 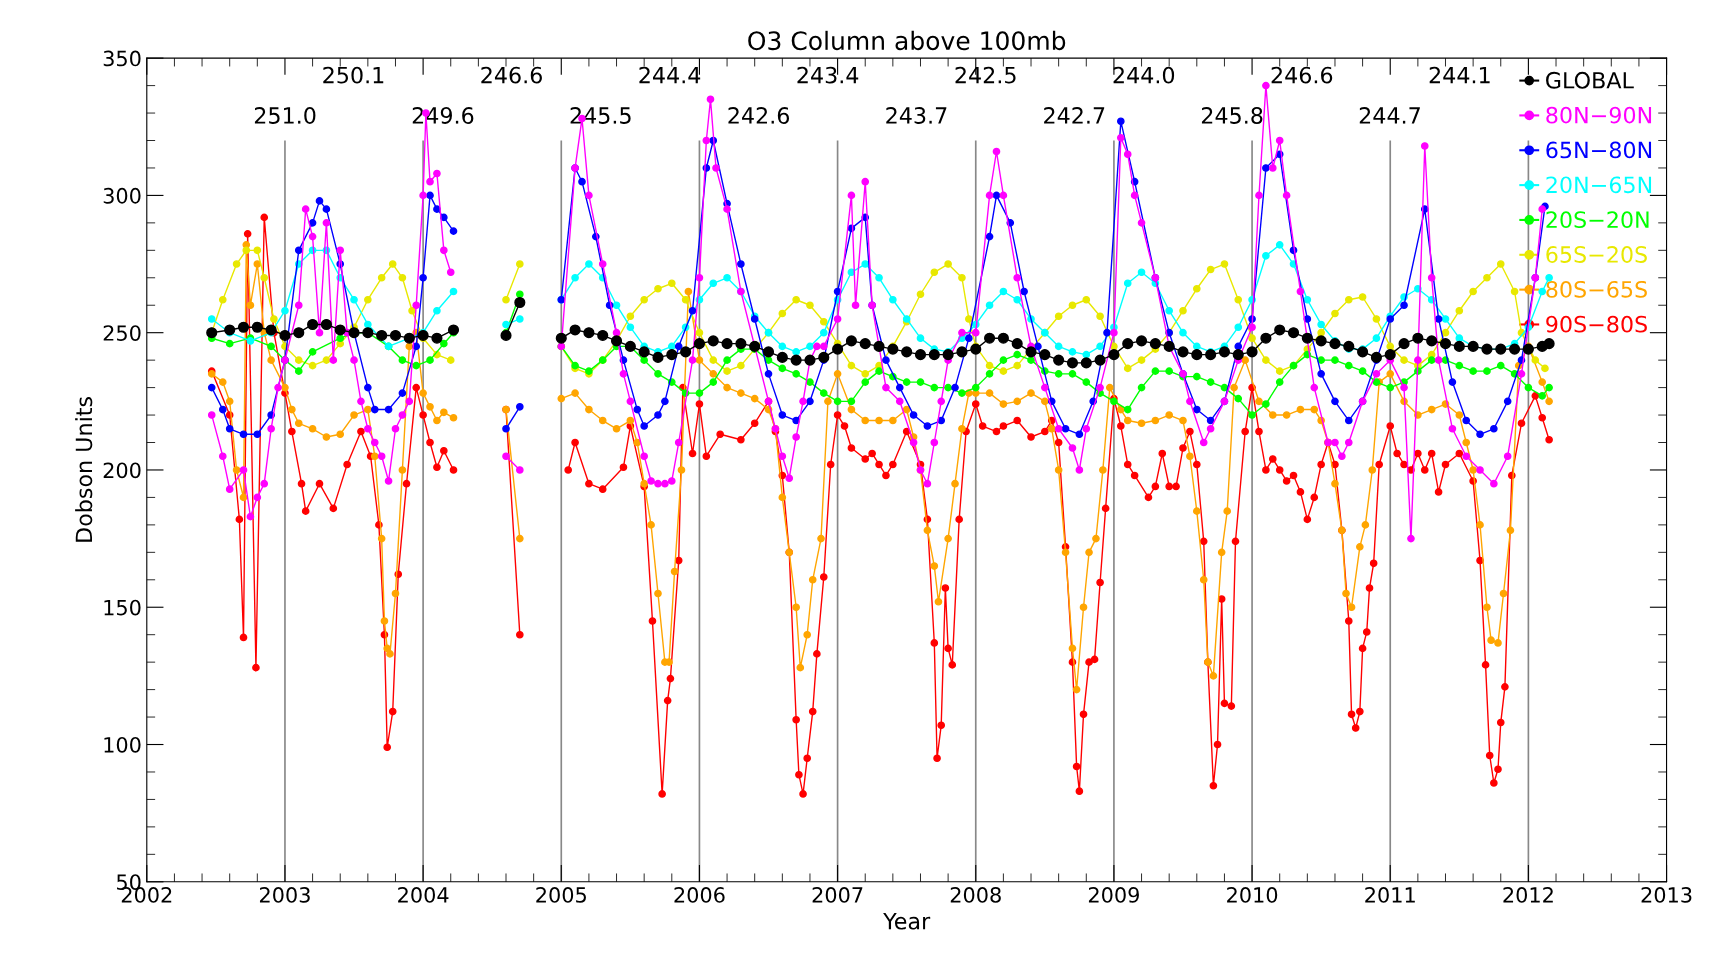 What do you see at coordinates (828, 75) in the screenshot?
I see `annotation: 243.4` at bounding box center [828, 75].